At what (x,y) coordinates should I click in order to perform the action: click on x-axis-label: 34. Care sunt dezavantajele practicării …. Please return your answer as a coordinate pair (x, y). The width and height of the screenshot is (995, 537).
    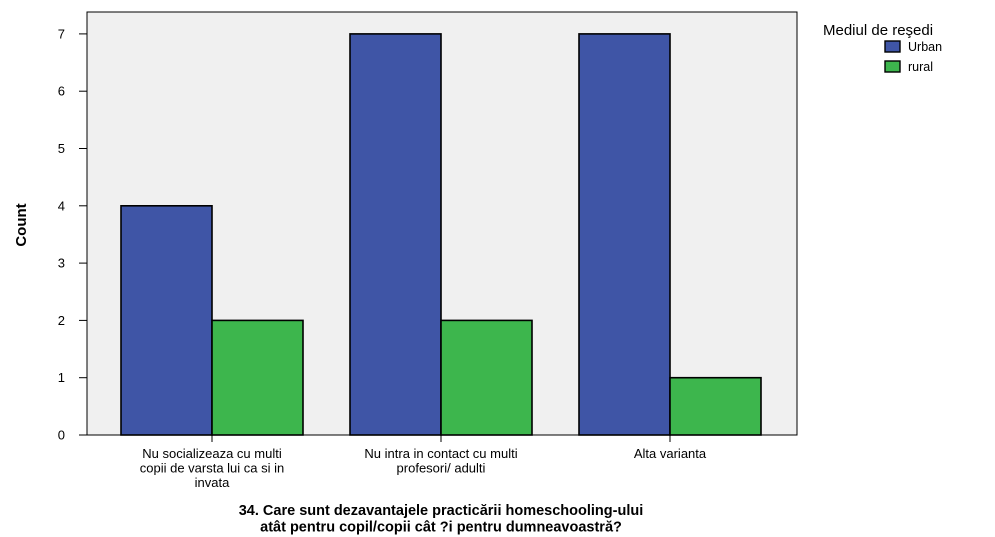
    Looking at the image, I should click on (441, 519).